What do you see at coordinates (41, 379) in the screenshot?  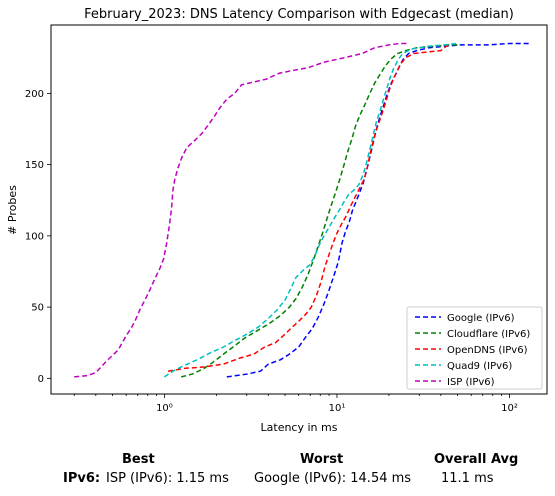 I see `y-tick-label: 0` at bounding box center [41, 379].